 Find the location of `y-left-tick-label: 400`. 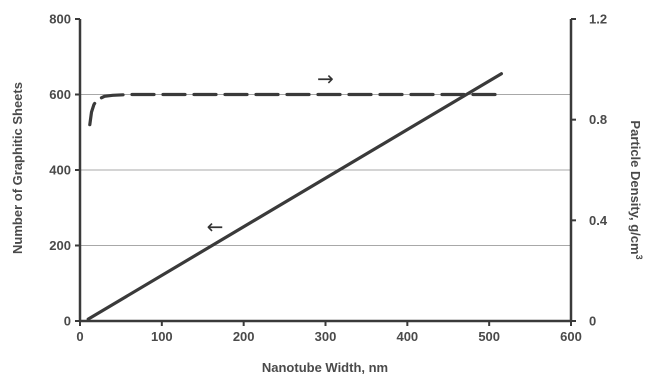

y-left-tick-label: 400 is located at coordinates (60, 170).